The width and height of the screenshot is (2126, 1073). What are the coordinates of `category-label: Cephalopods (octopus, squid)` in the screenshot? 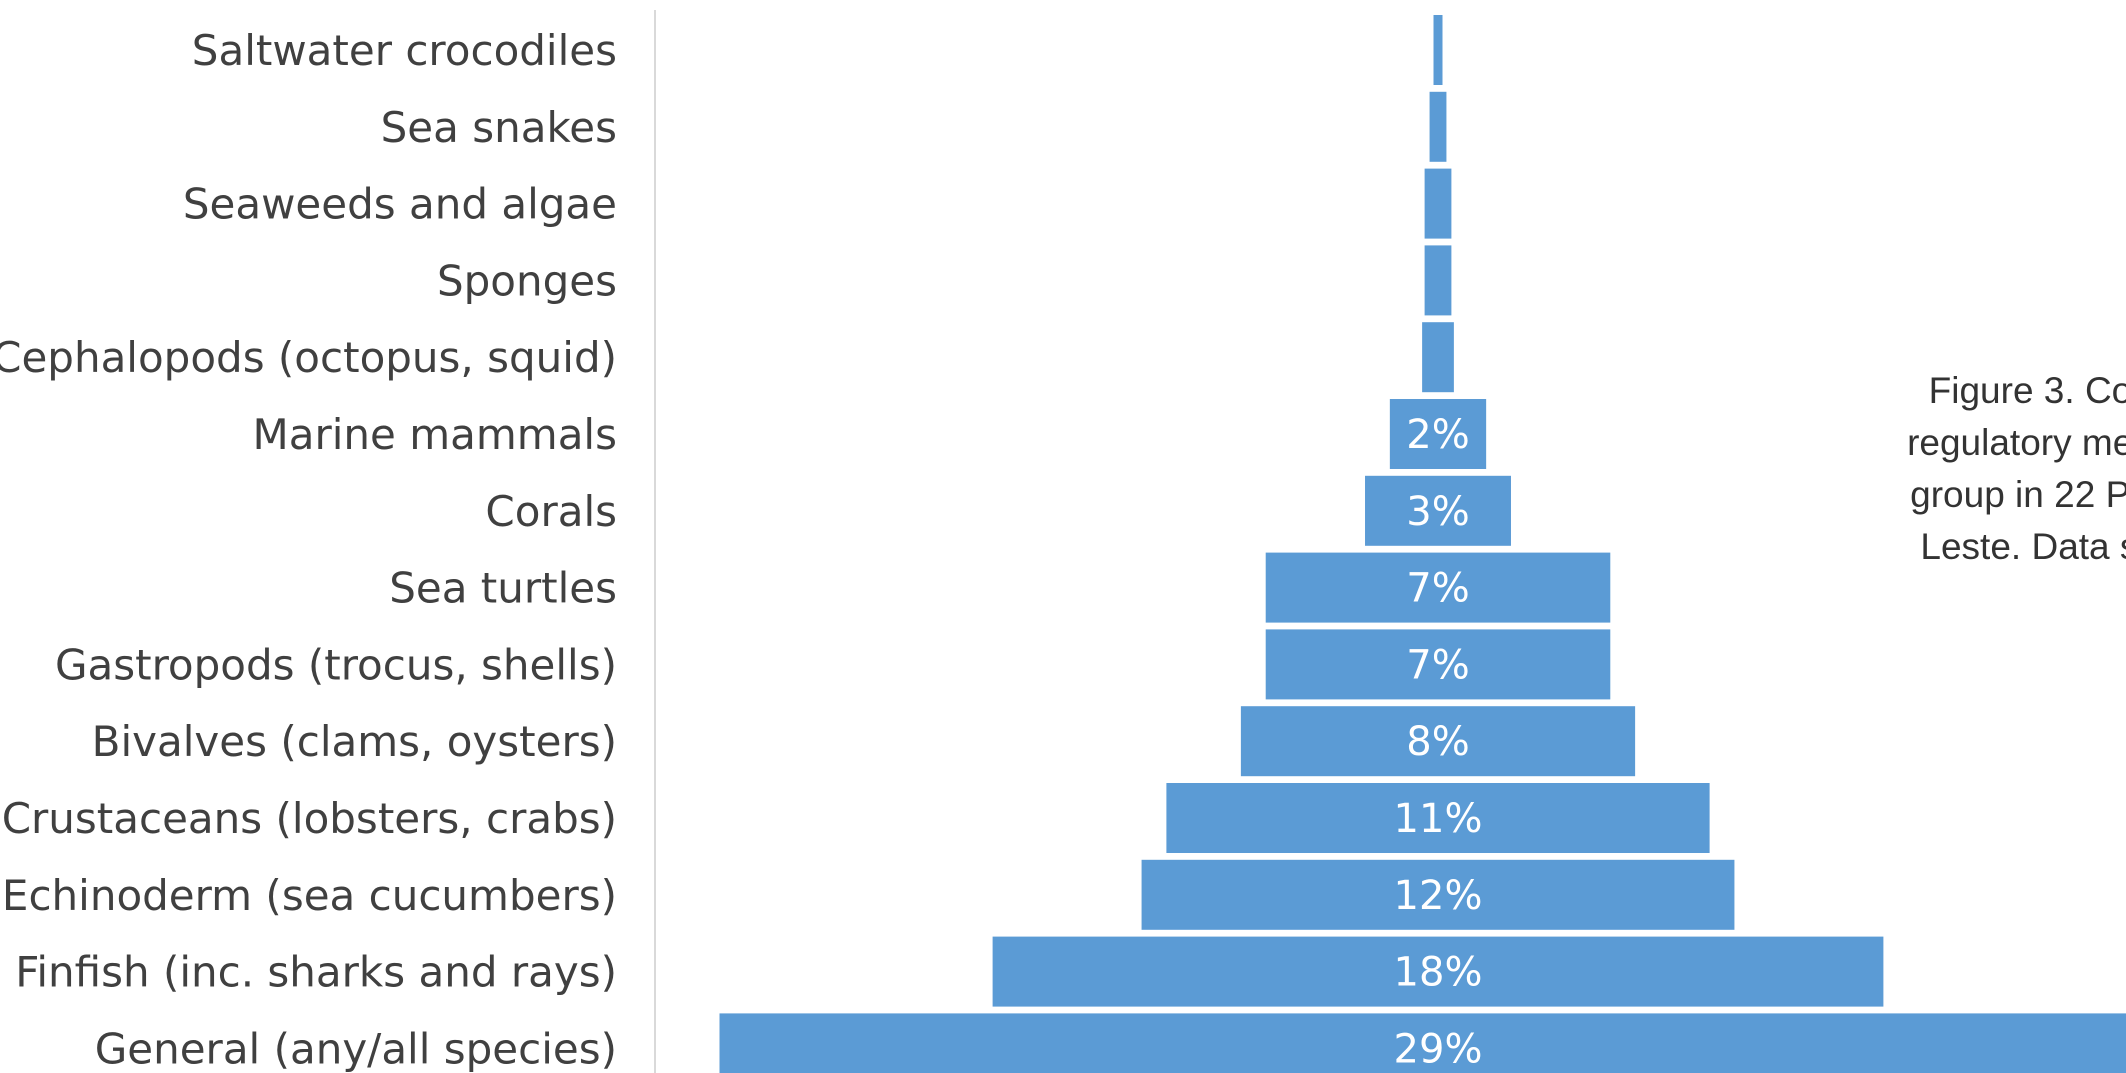 It's located at (308, 357).